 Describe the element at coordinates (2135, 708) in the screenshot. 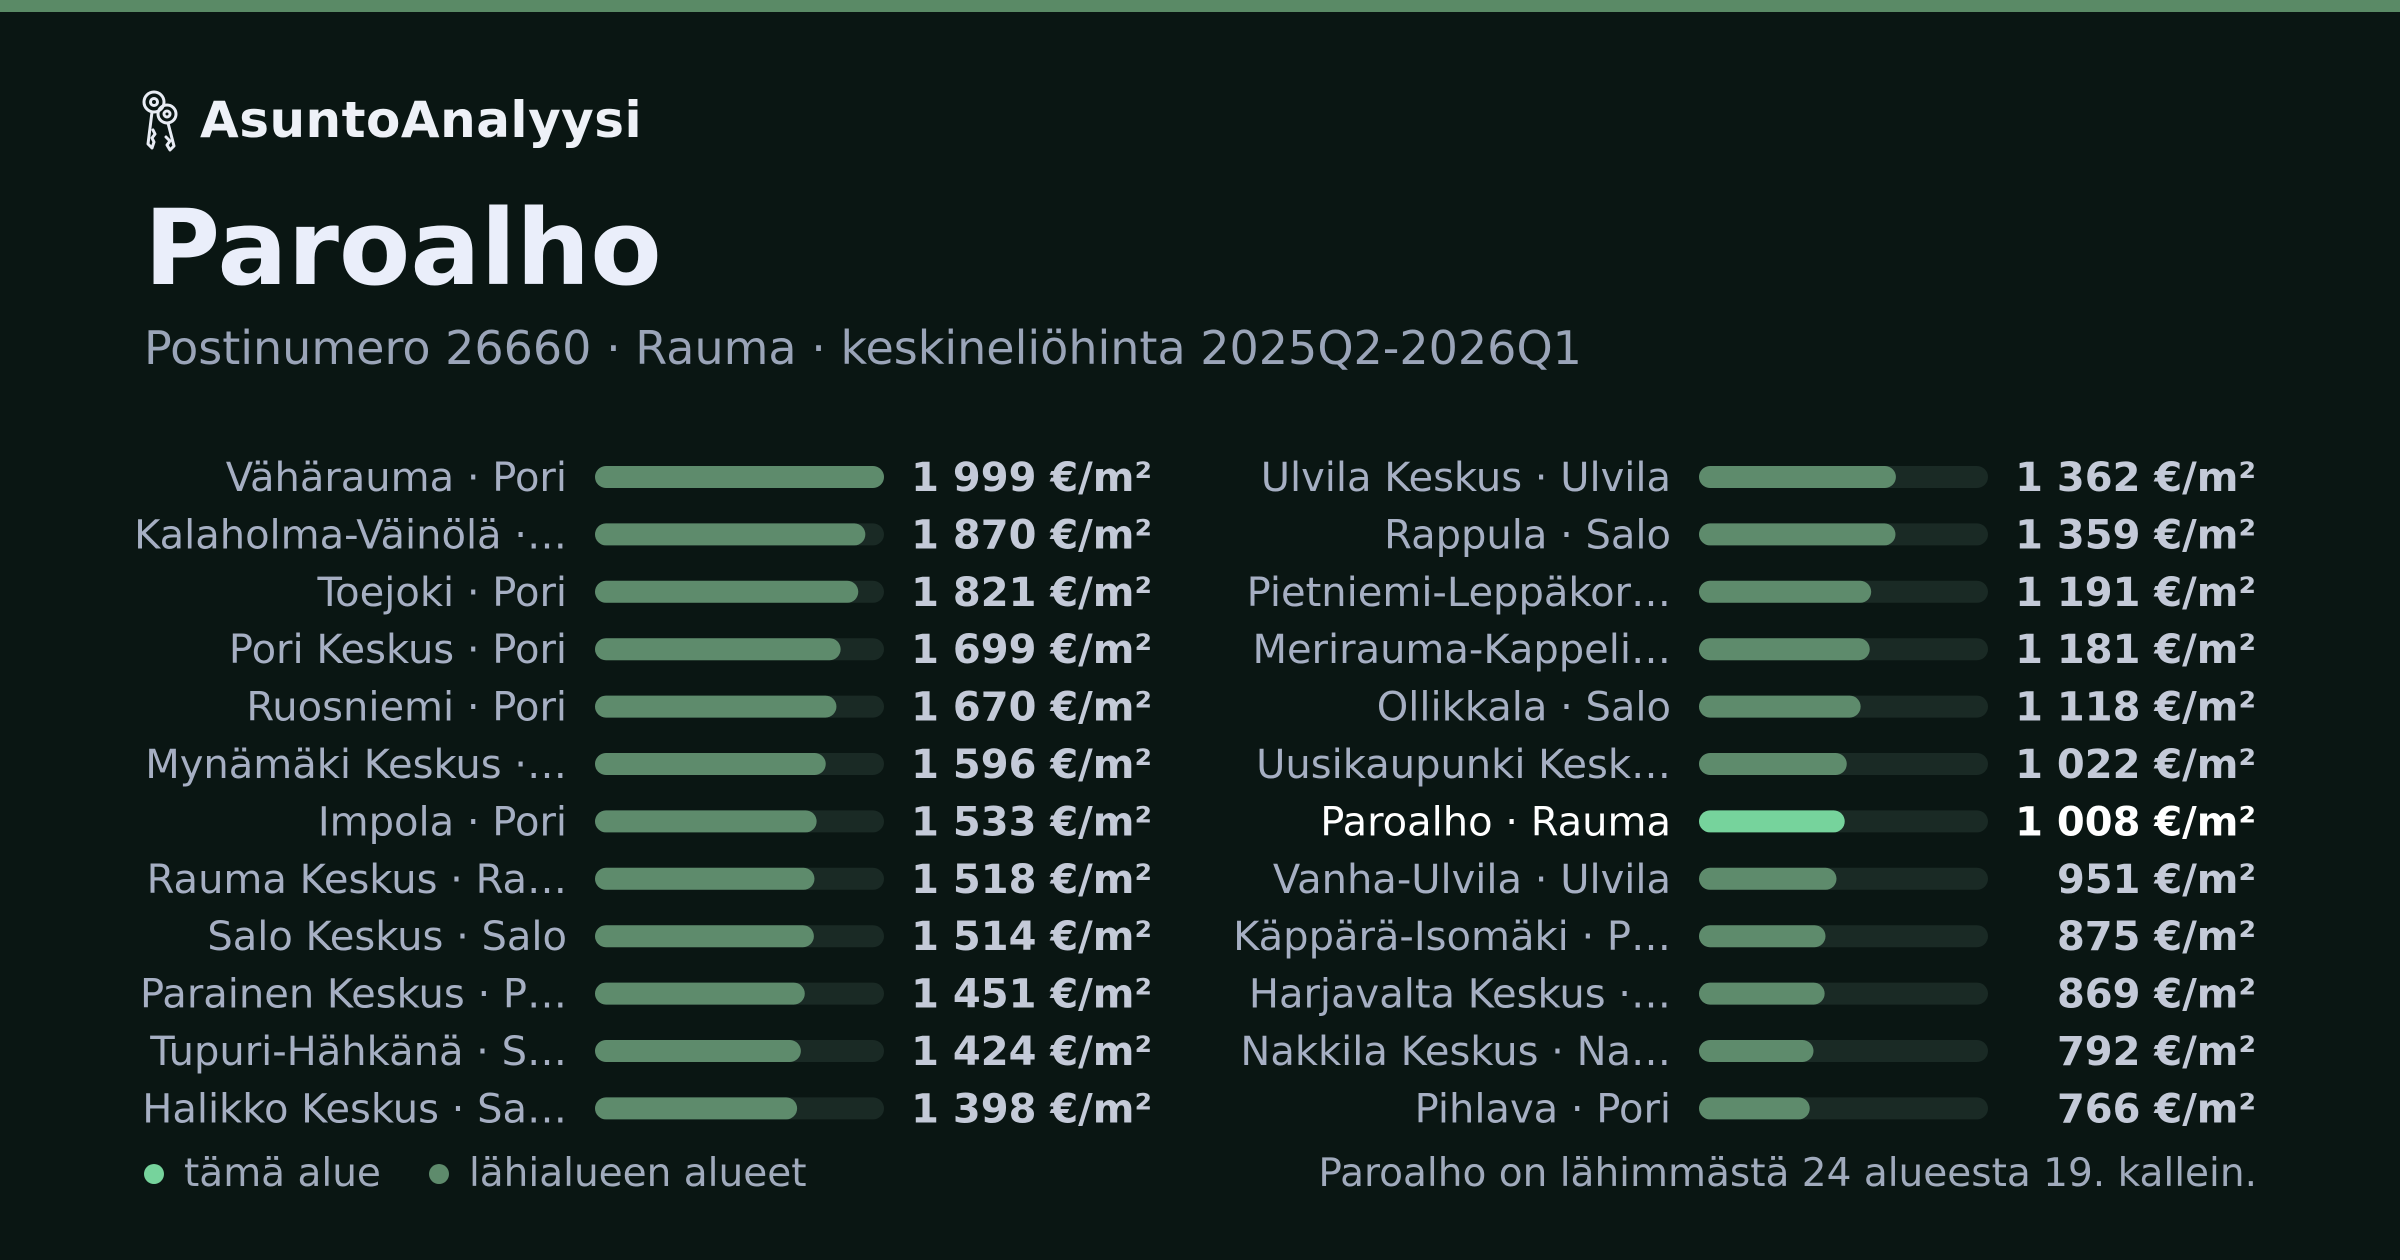

I see `bar-value-label: 1 118 €/m²` at that location.